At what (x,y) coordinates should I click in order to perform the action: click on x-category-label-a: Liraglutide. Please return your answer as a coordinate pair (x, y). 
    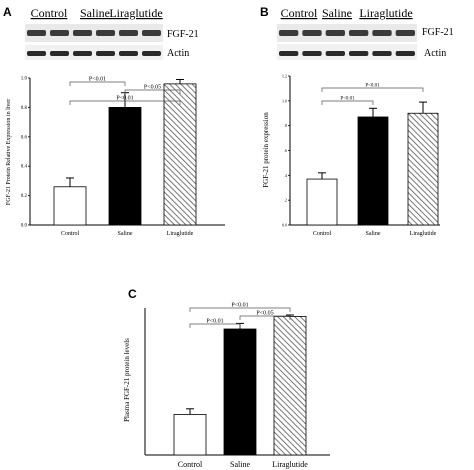
    Looking at the image, I should click on (180, 234).